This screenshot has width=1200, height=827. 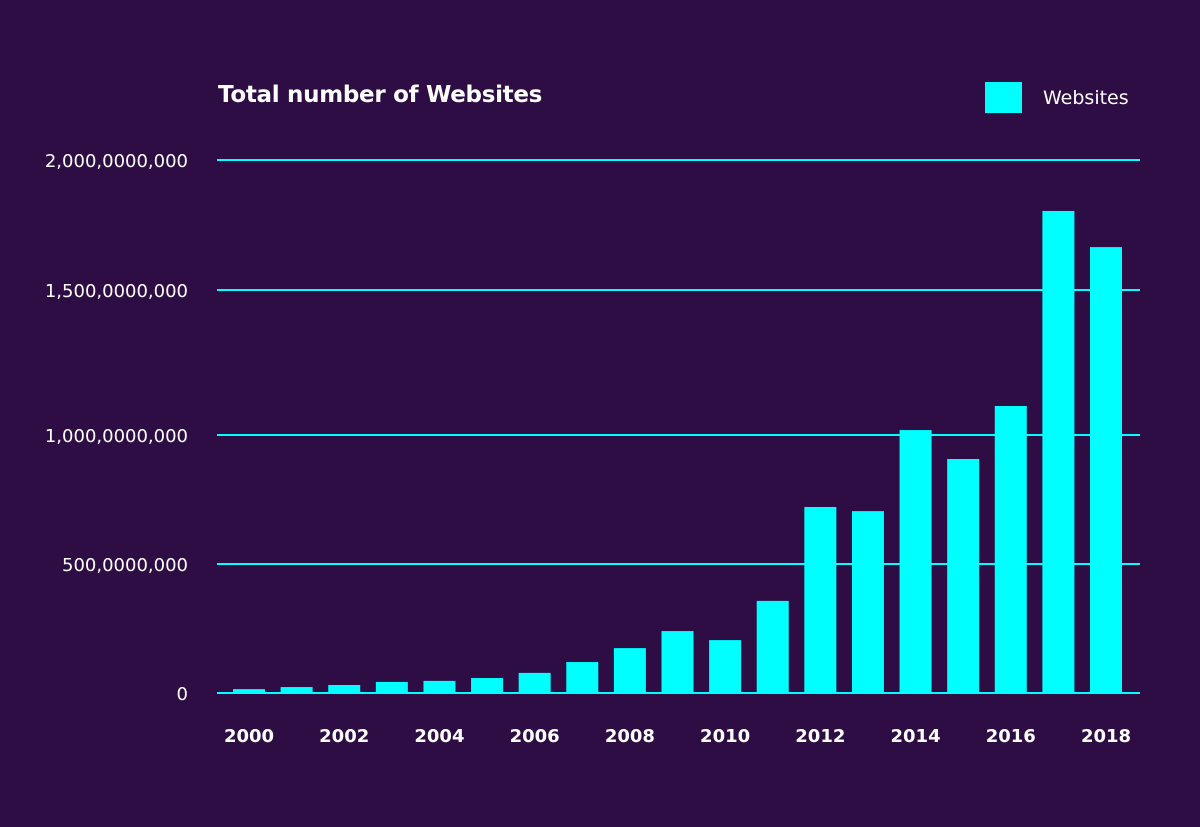 What do you see at coordinates (630, 736) in the screenshot?
I see `x-tick-label: 2008` at bounding box center [630, 736].